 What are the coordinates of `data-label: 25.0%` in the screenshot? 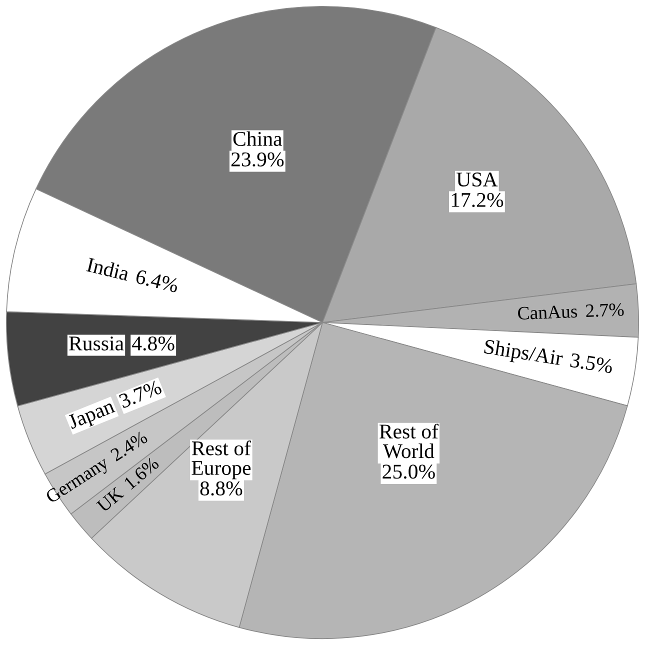 It's located at (408, 471).